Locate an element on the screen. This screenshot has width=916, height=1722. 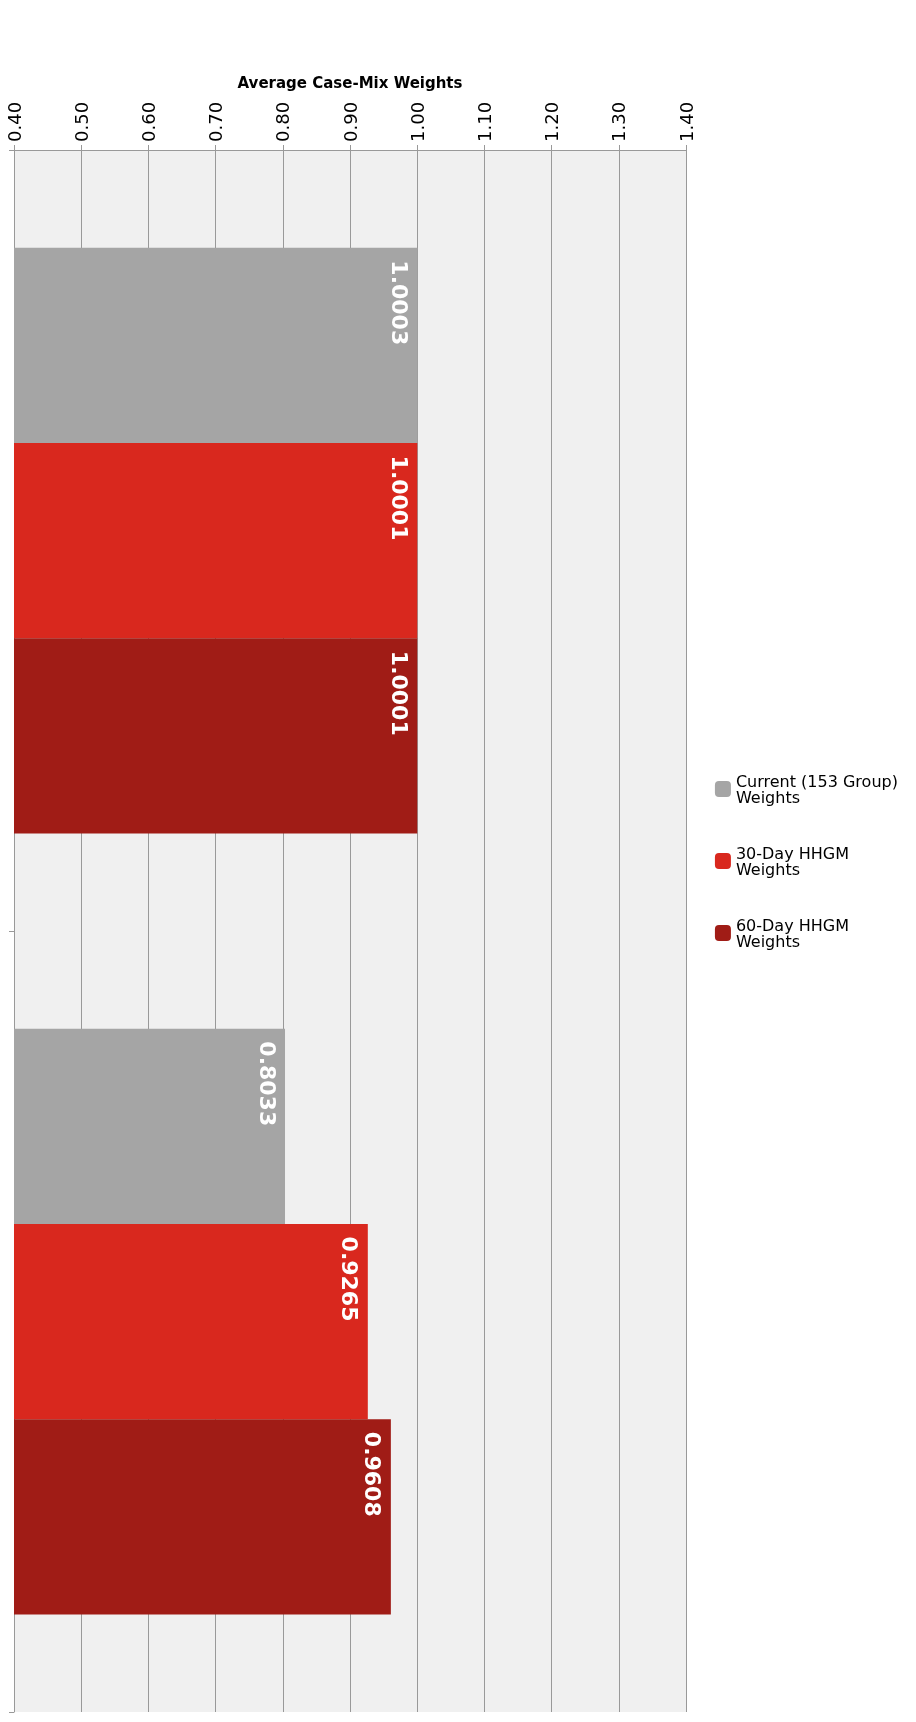
x-tick-label: 0.90 is located at coordinates (350, 121).